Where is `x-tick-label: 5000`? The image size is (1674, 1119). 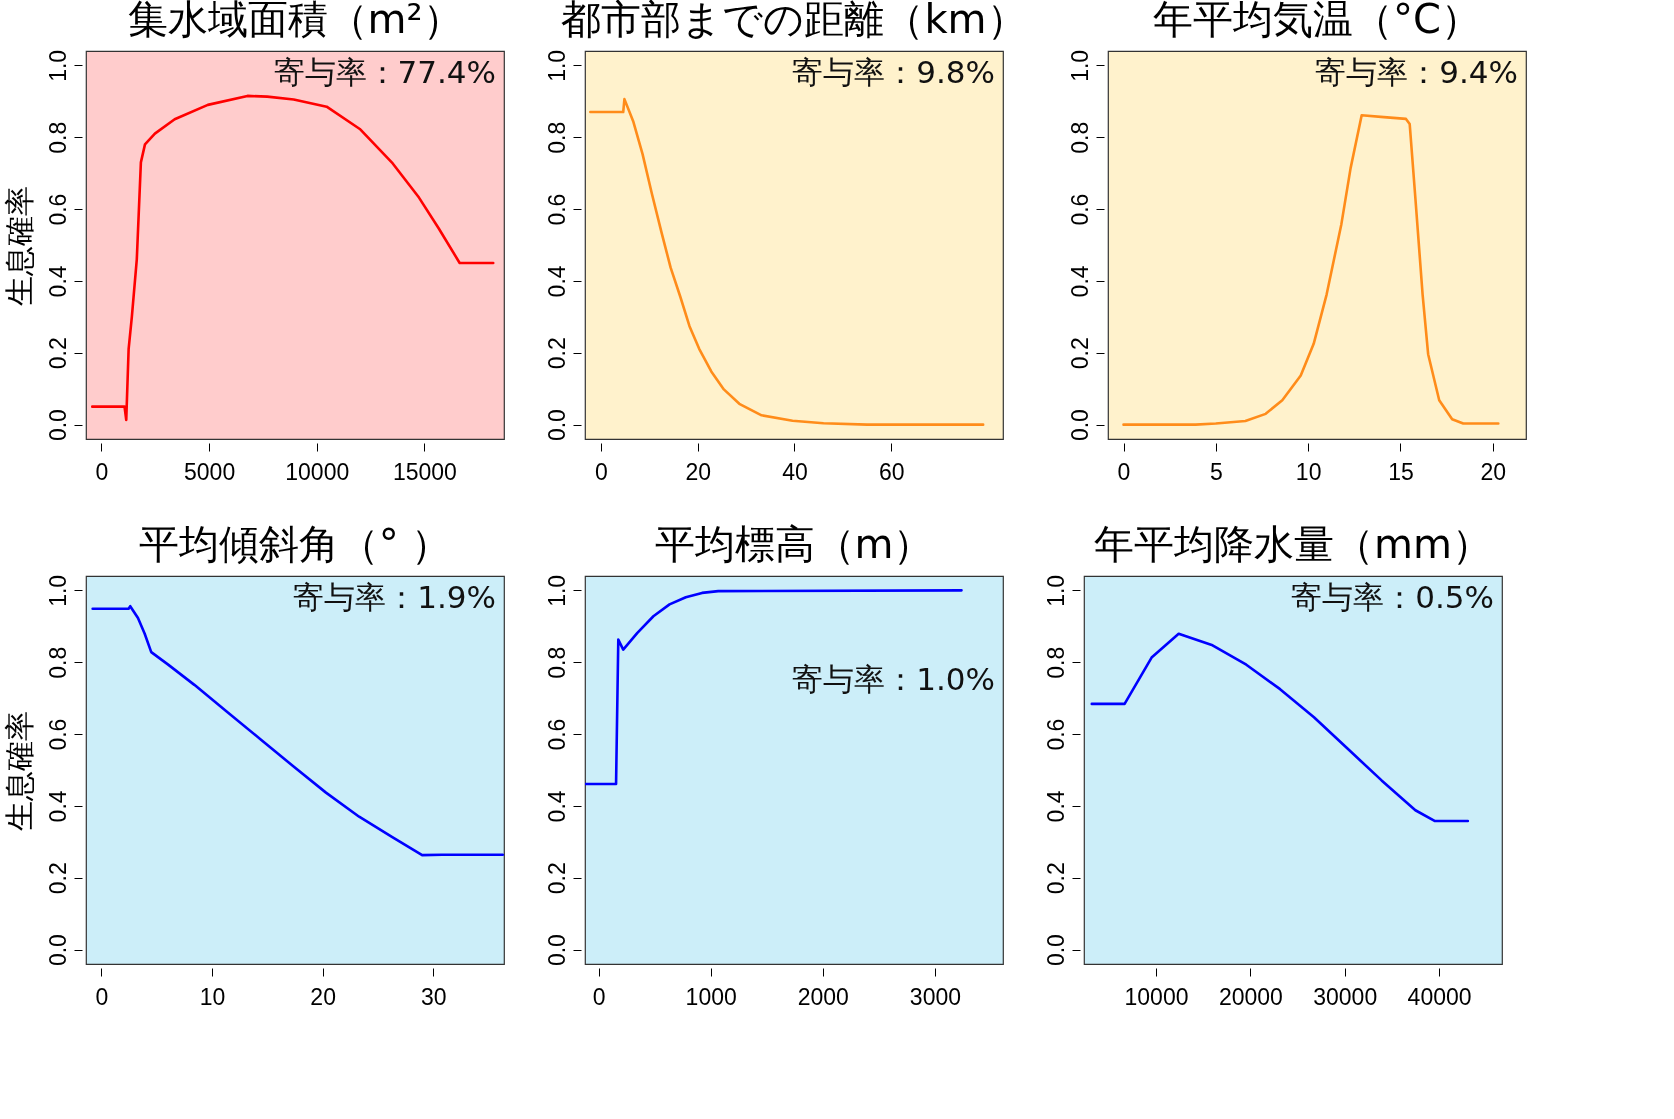 x-tick-label: 5000 is located at coordinates (210, 471).